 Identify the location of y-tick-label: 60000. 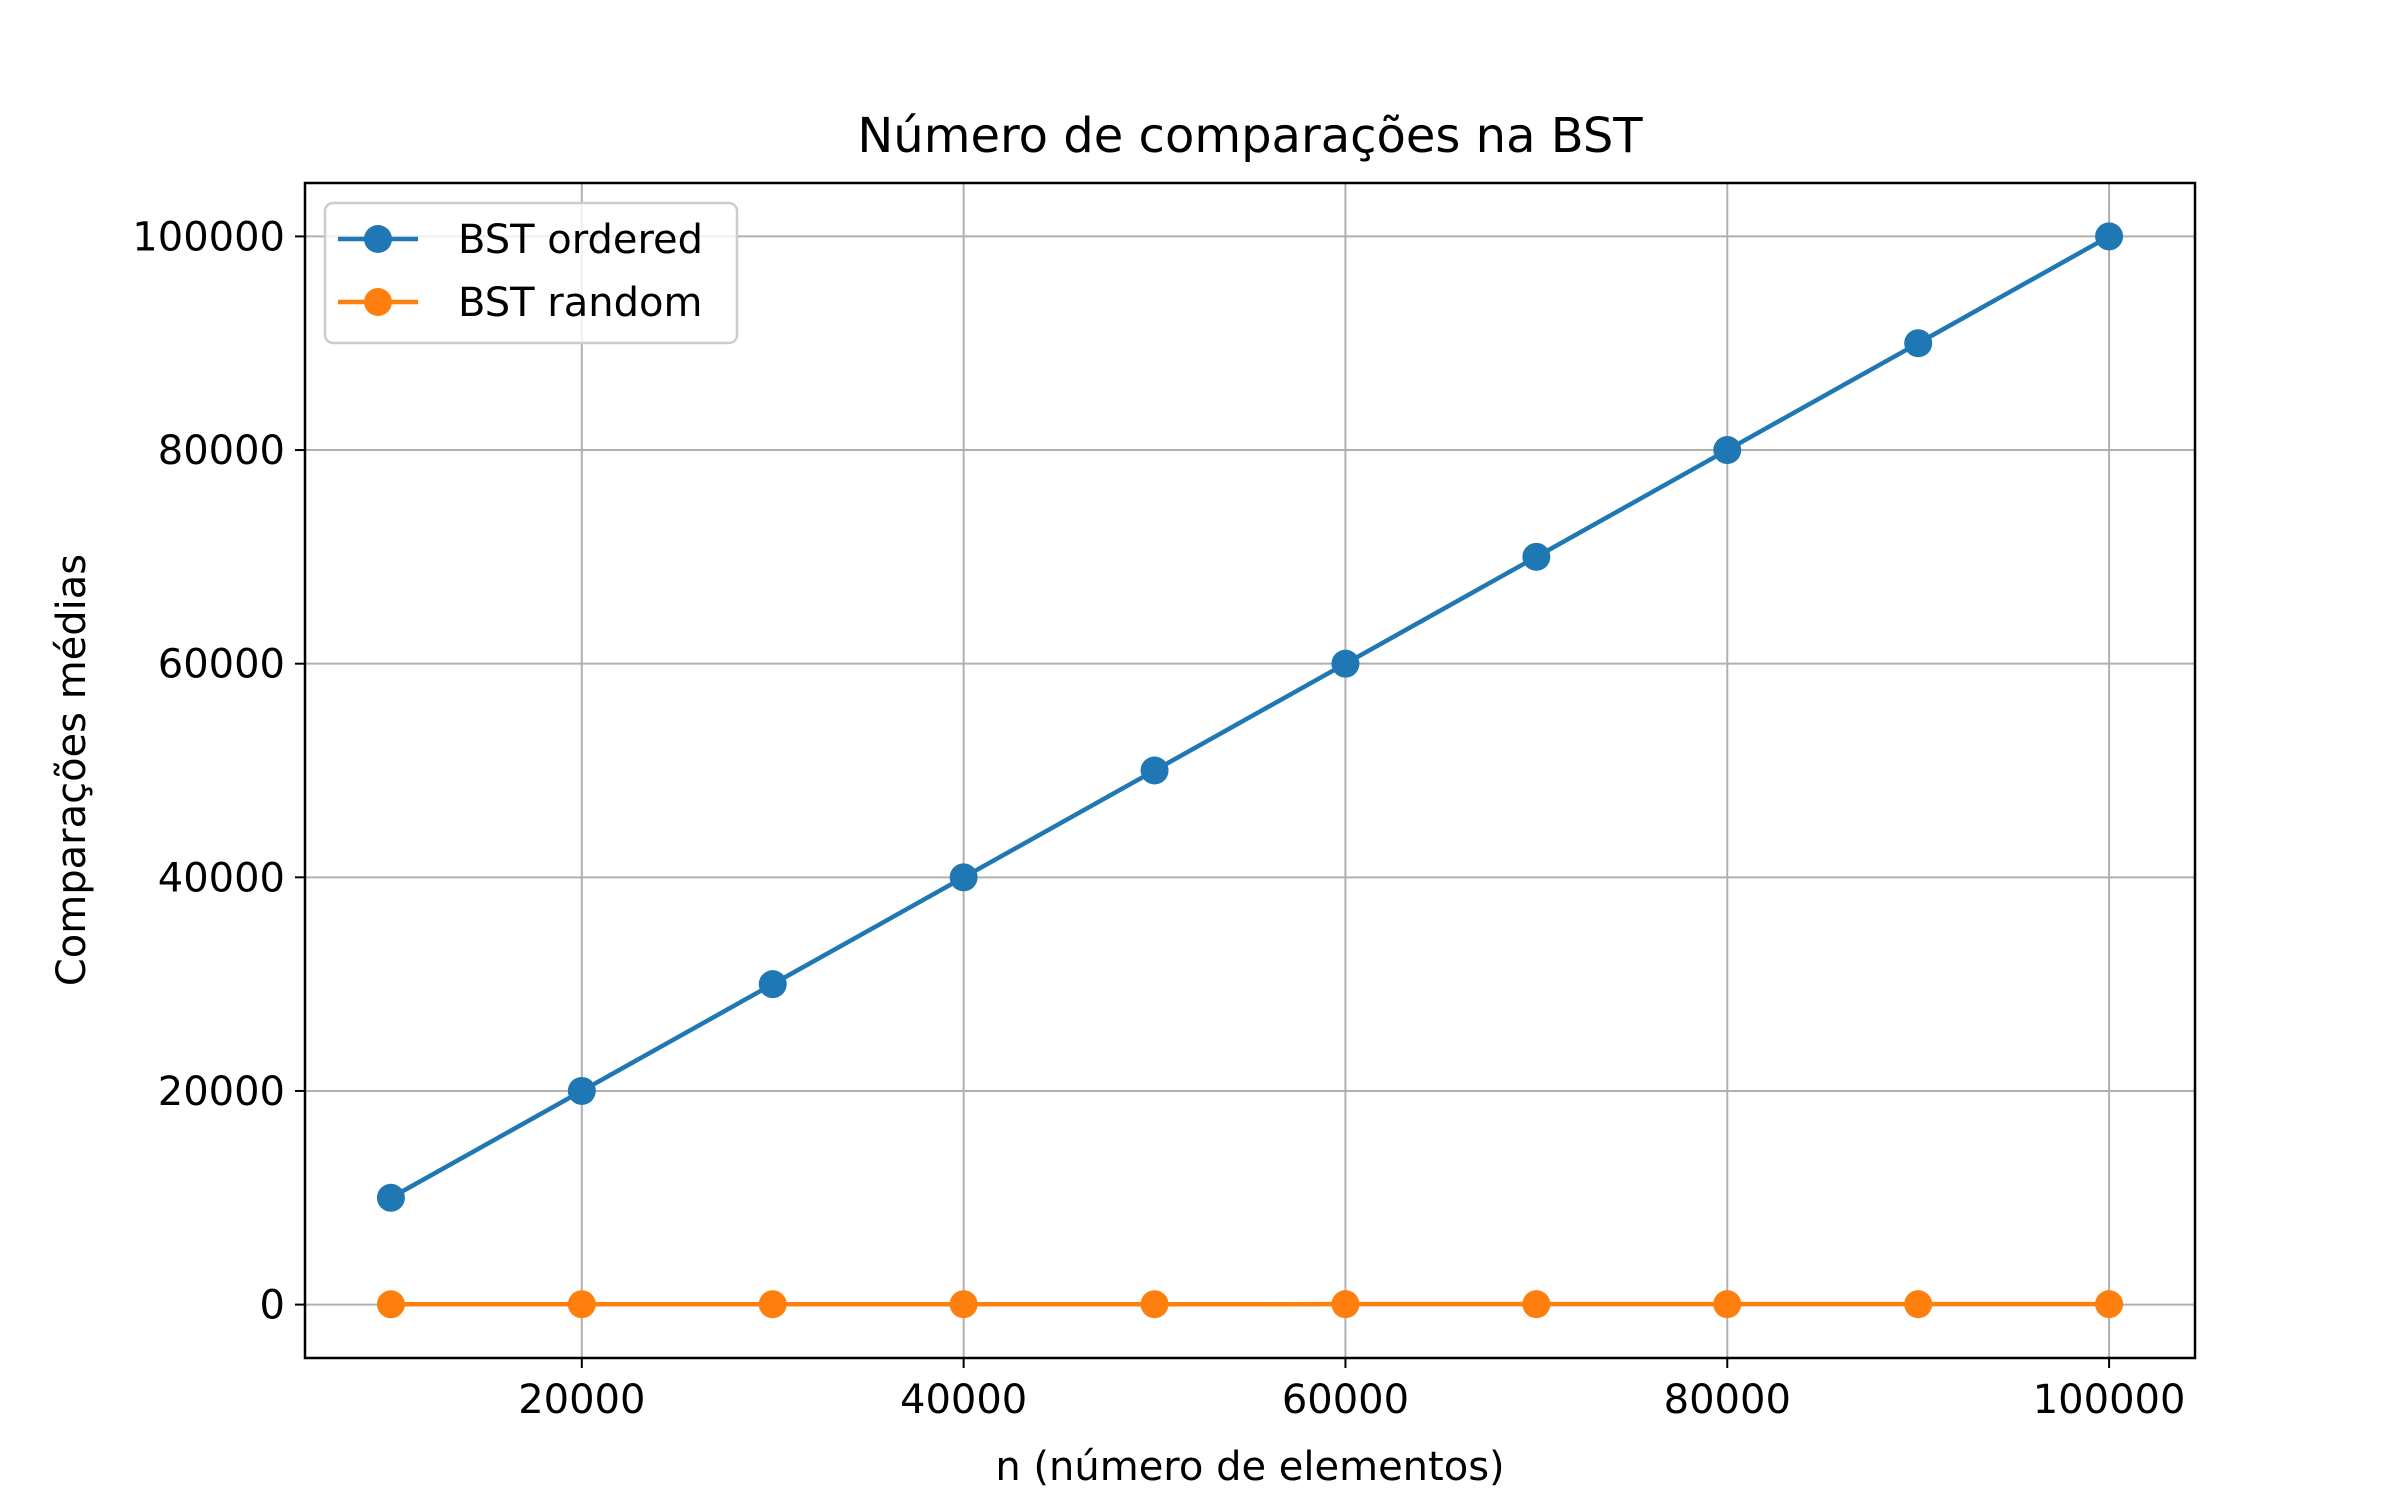
(221, 665).